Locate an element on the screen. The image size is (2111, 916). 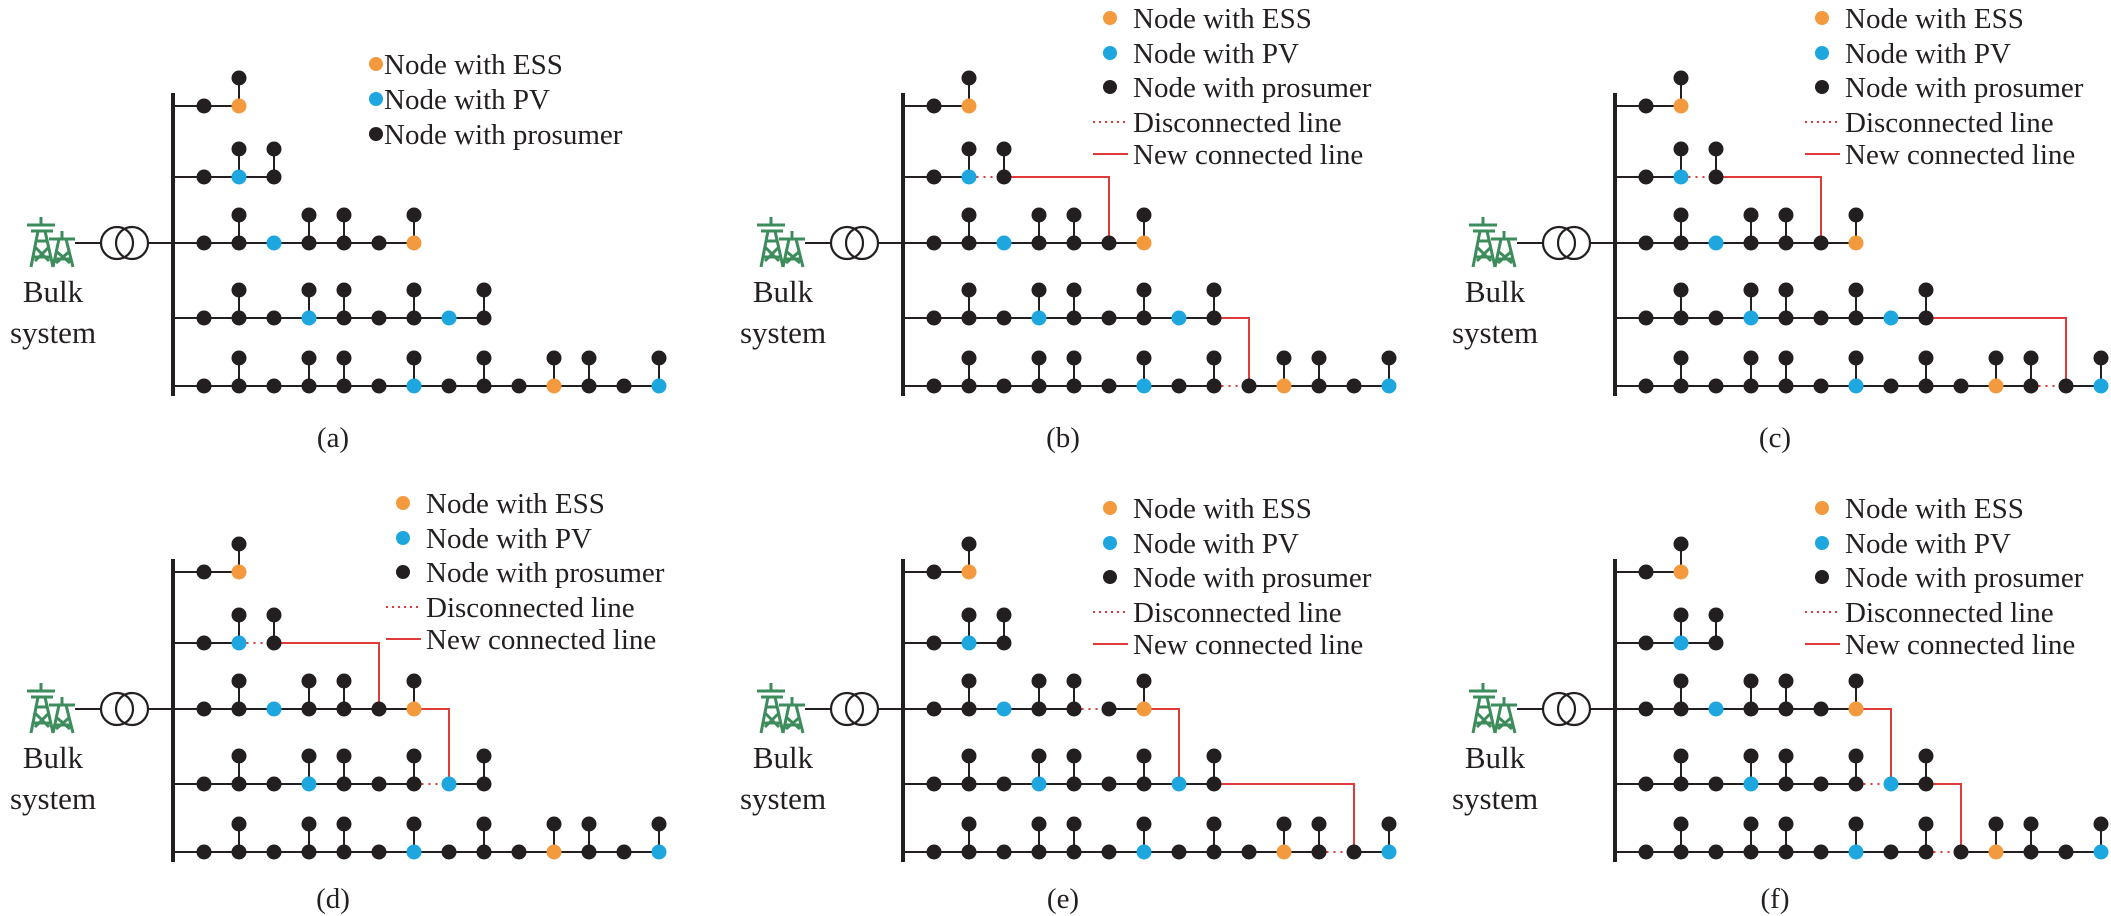
panel-caption: (e) is located at coordinates (1063, 899).